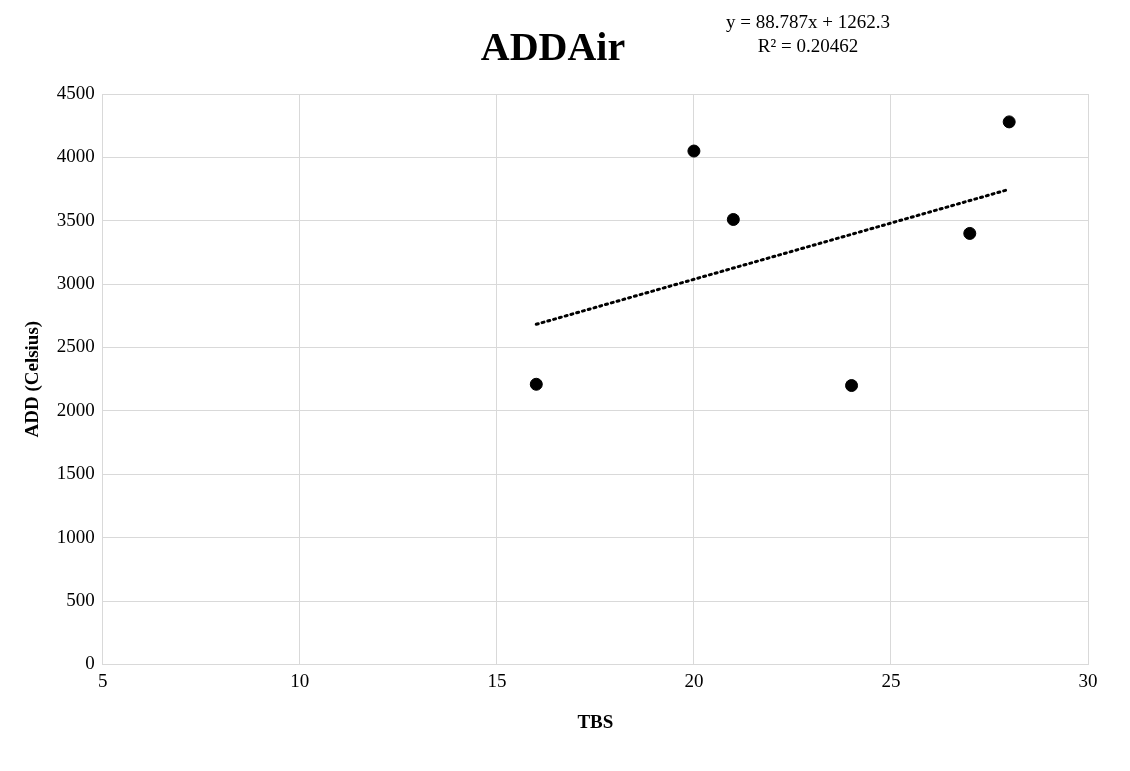  What do you see at coordinates (497, 680) in the screenshot?
I see `x-tick-label: 15` at bounding box center [497, 680].